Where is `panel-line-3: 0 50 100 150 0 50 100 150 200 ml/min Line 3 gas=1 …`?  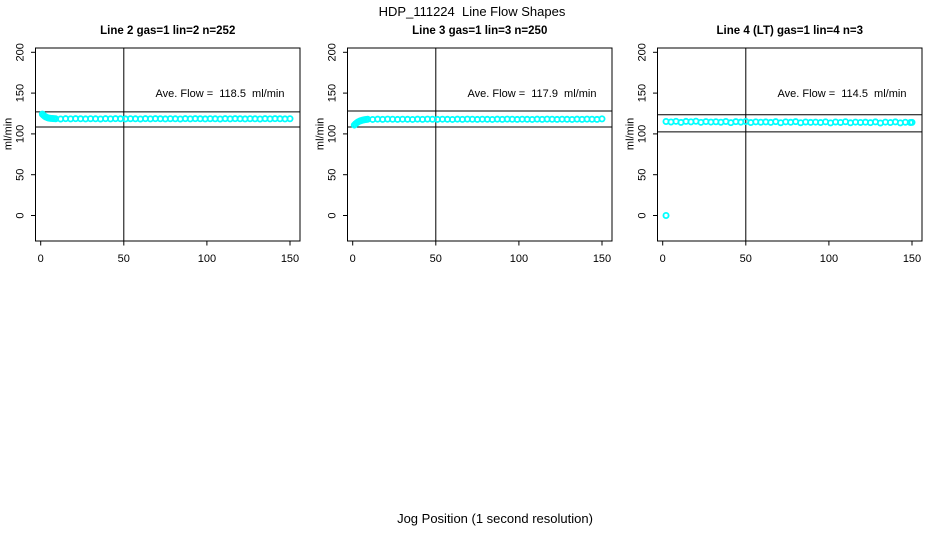
panel-line-3: 0 50 100 150 0 50 100 150 200 ml/min Line 3 gas=1 … is located at coordinates (464, 145).